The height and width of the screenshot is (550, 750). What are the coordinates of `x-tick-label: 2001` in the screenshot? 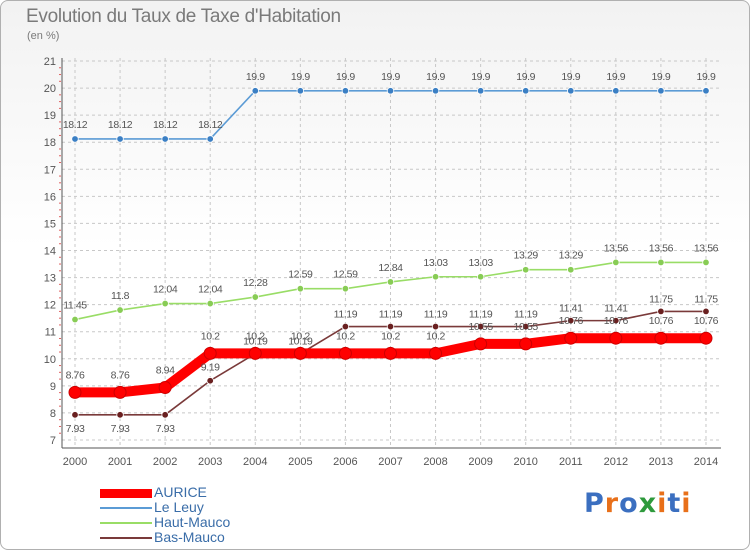 It's located at (120, 462).